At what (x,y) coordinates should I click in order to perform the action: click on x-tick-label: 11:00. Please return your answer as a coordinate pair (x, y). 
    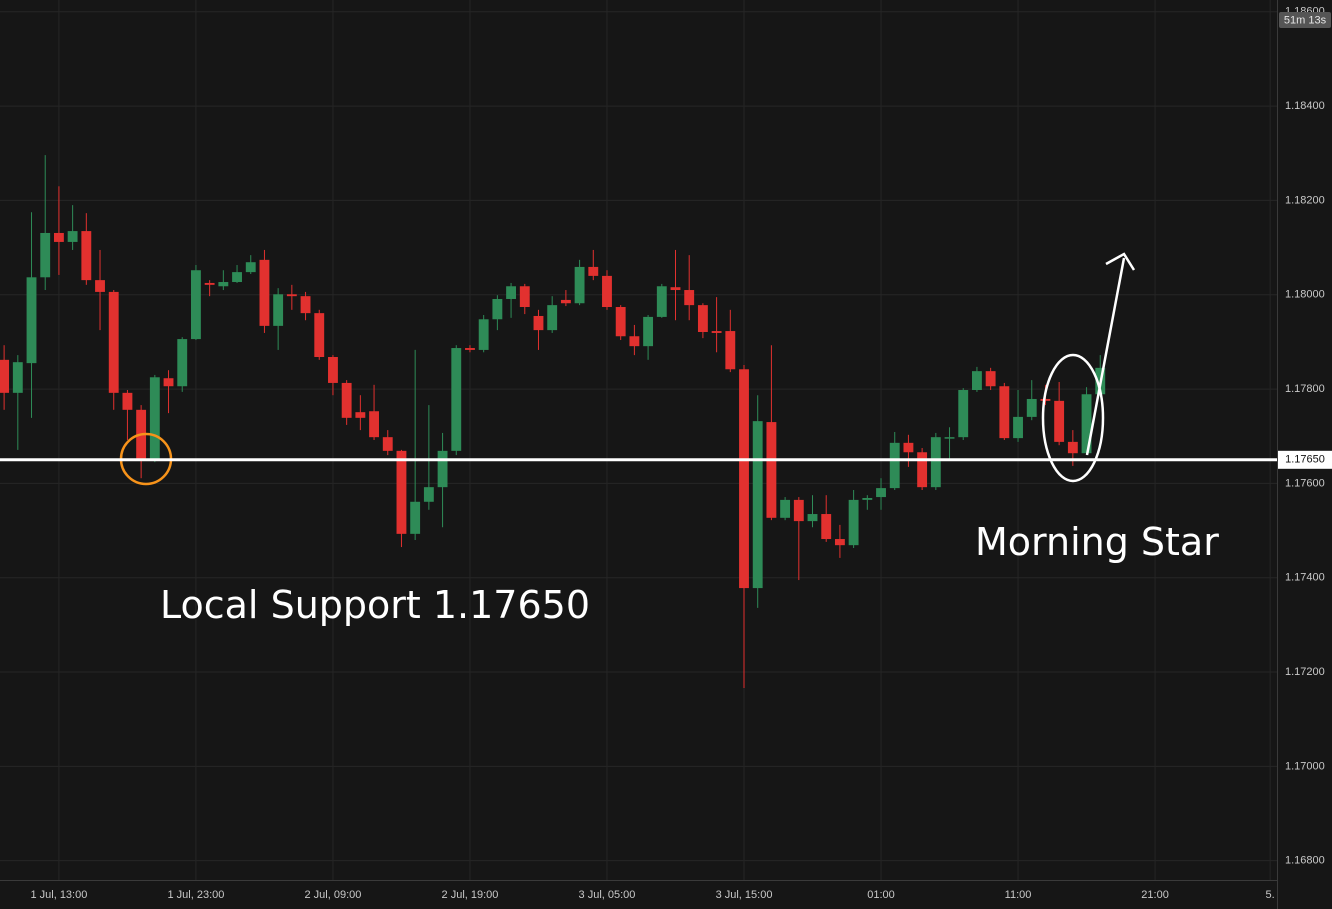
    Looking at the image, I should click on (1018, 895).